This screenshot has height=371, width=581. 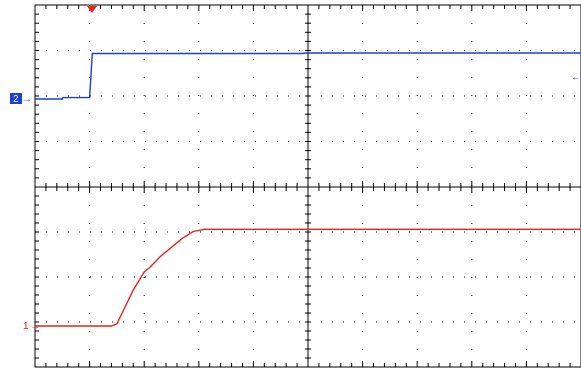 What do you see at coordinates (576, 77) in the screenshot?
I see `ch2-offscreen-arrow-icon: ←` at bounding box center [576, 77].